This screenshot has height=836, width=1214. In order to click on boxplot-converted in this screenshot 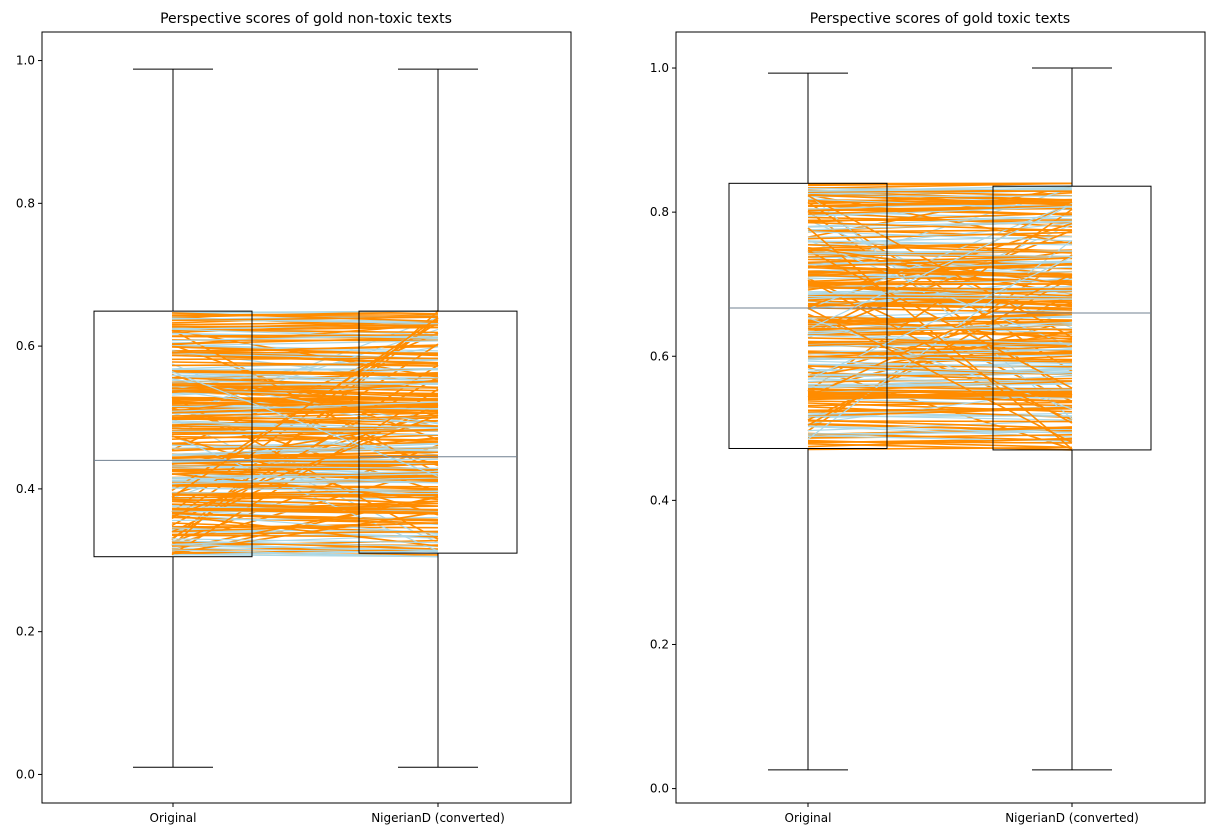, I will do `click(438, 418)`.